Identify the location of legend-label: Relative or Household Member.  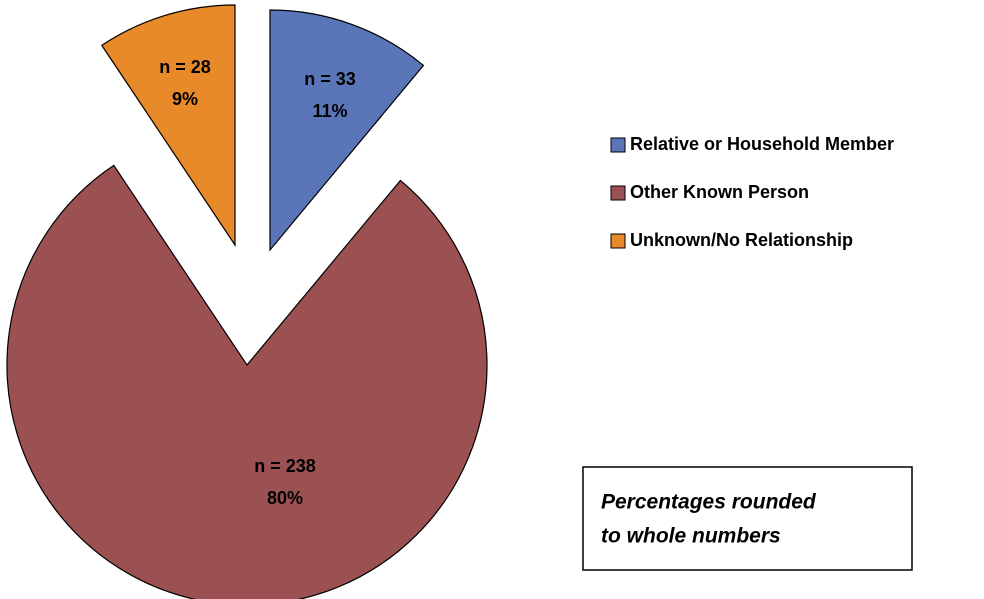
(762, 144).